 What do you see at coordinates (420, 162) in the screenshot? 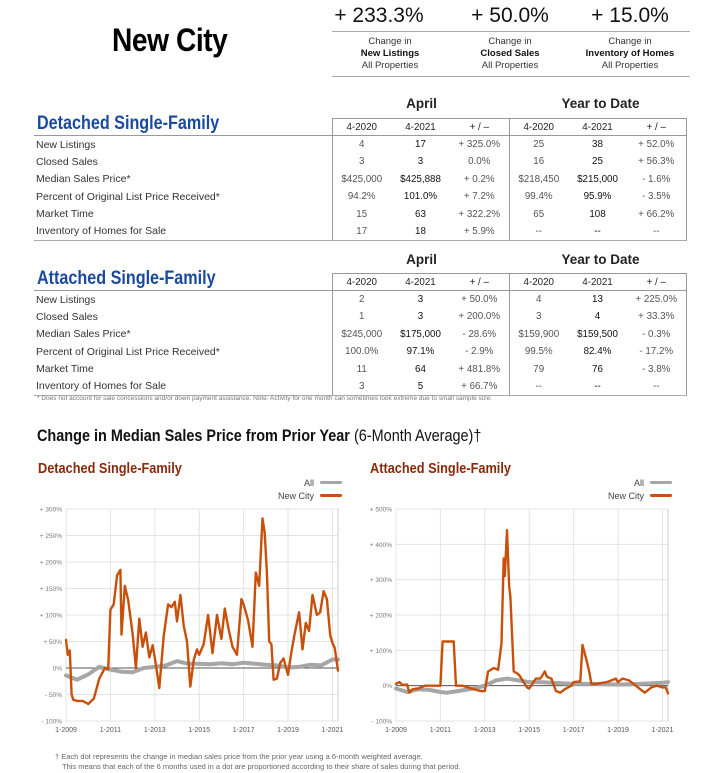
I see `cell-m-cur: 3` at bounding box center [420, 162].